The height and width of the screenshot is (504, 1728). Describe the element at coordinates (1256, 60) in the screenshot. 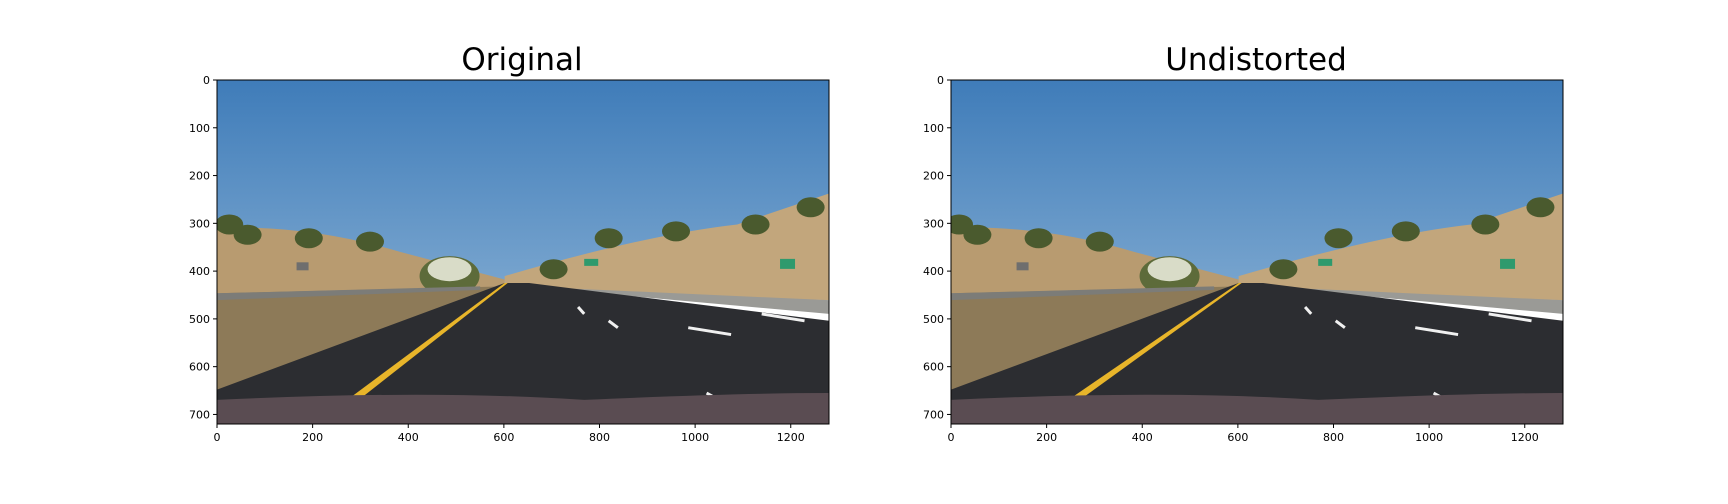

I see `panel-title-undistorted: Undistorted` at that location.